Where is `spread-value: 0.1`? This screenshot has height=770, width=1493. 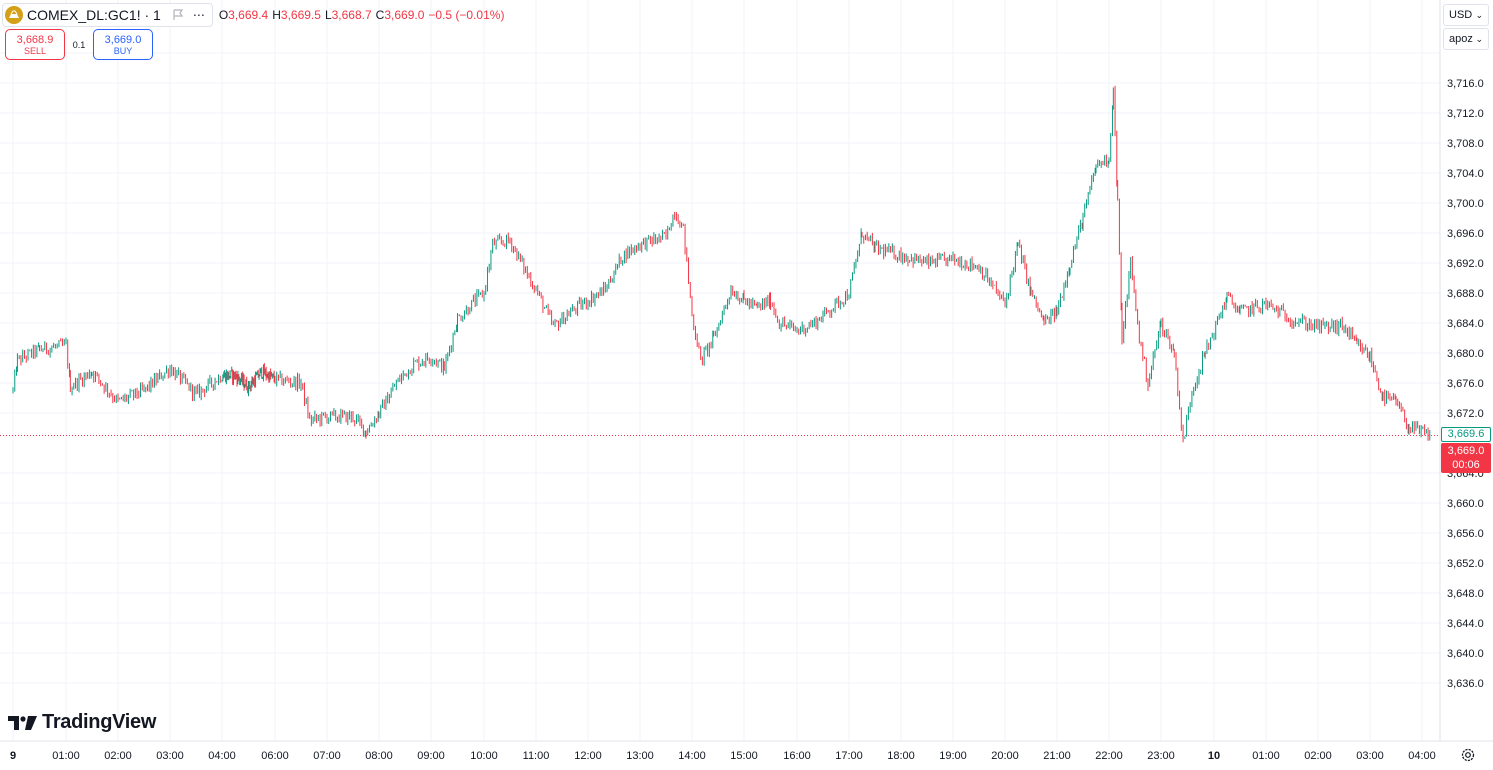 spread-value: 0.1 is located at coordinates (79, 44).